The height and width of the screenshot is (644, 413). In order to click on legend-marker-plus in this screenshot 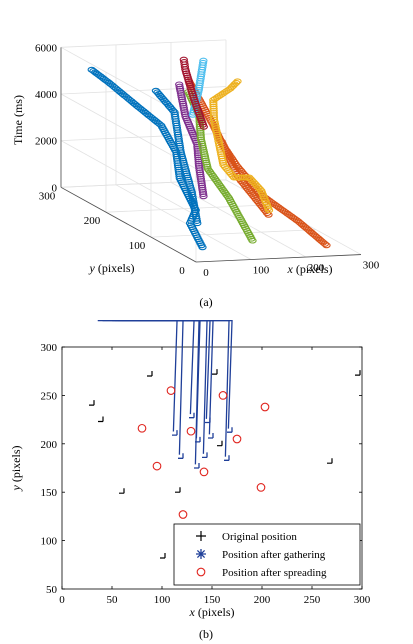, I will do `click(201, 536)`.